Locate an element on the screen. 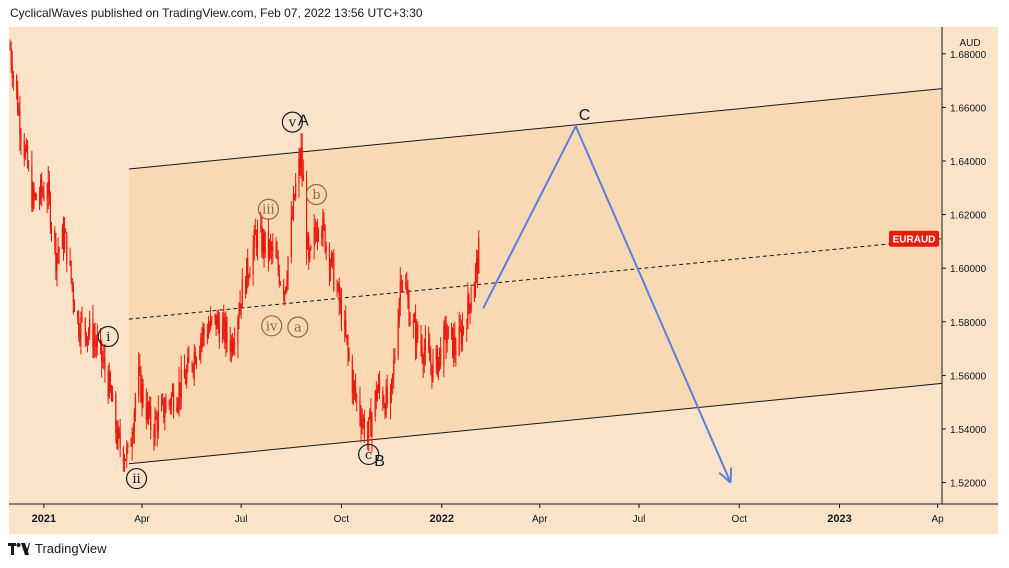  symbol-price-tag: EURAUD is located at coordinates (914, 238).